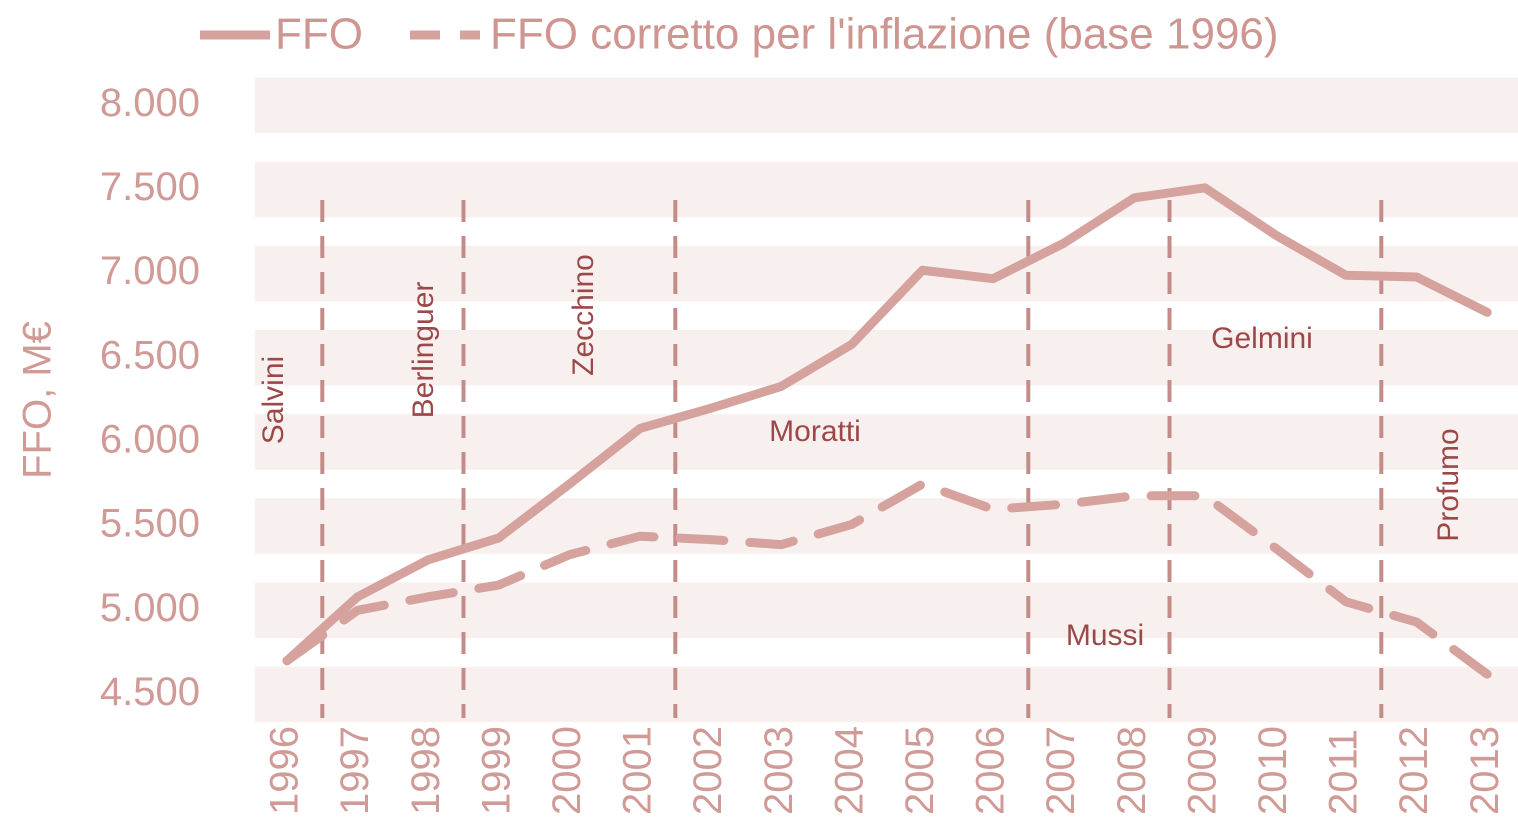 The image size is (1518, 829). Describe the element at coordinates (991, 770) in the screenshot. I see `x-tick-label: 2006` at that location.